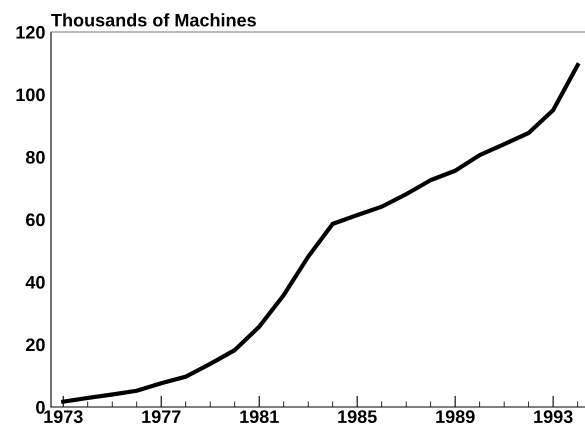 The width and height of the screenshot is (585, 441). Describe the element at coordinates (35, 157) in the screenshot. I see `y-tick-label: 80` at that location.